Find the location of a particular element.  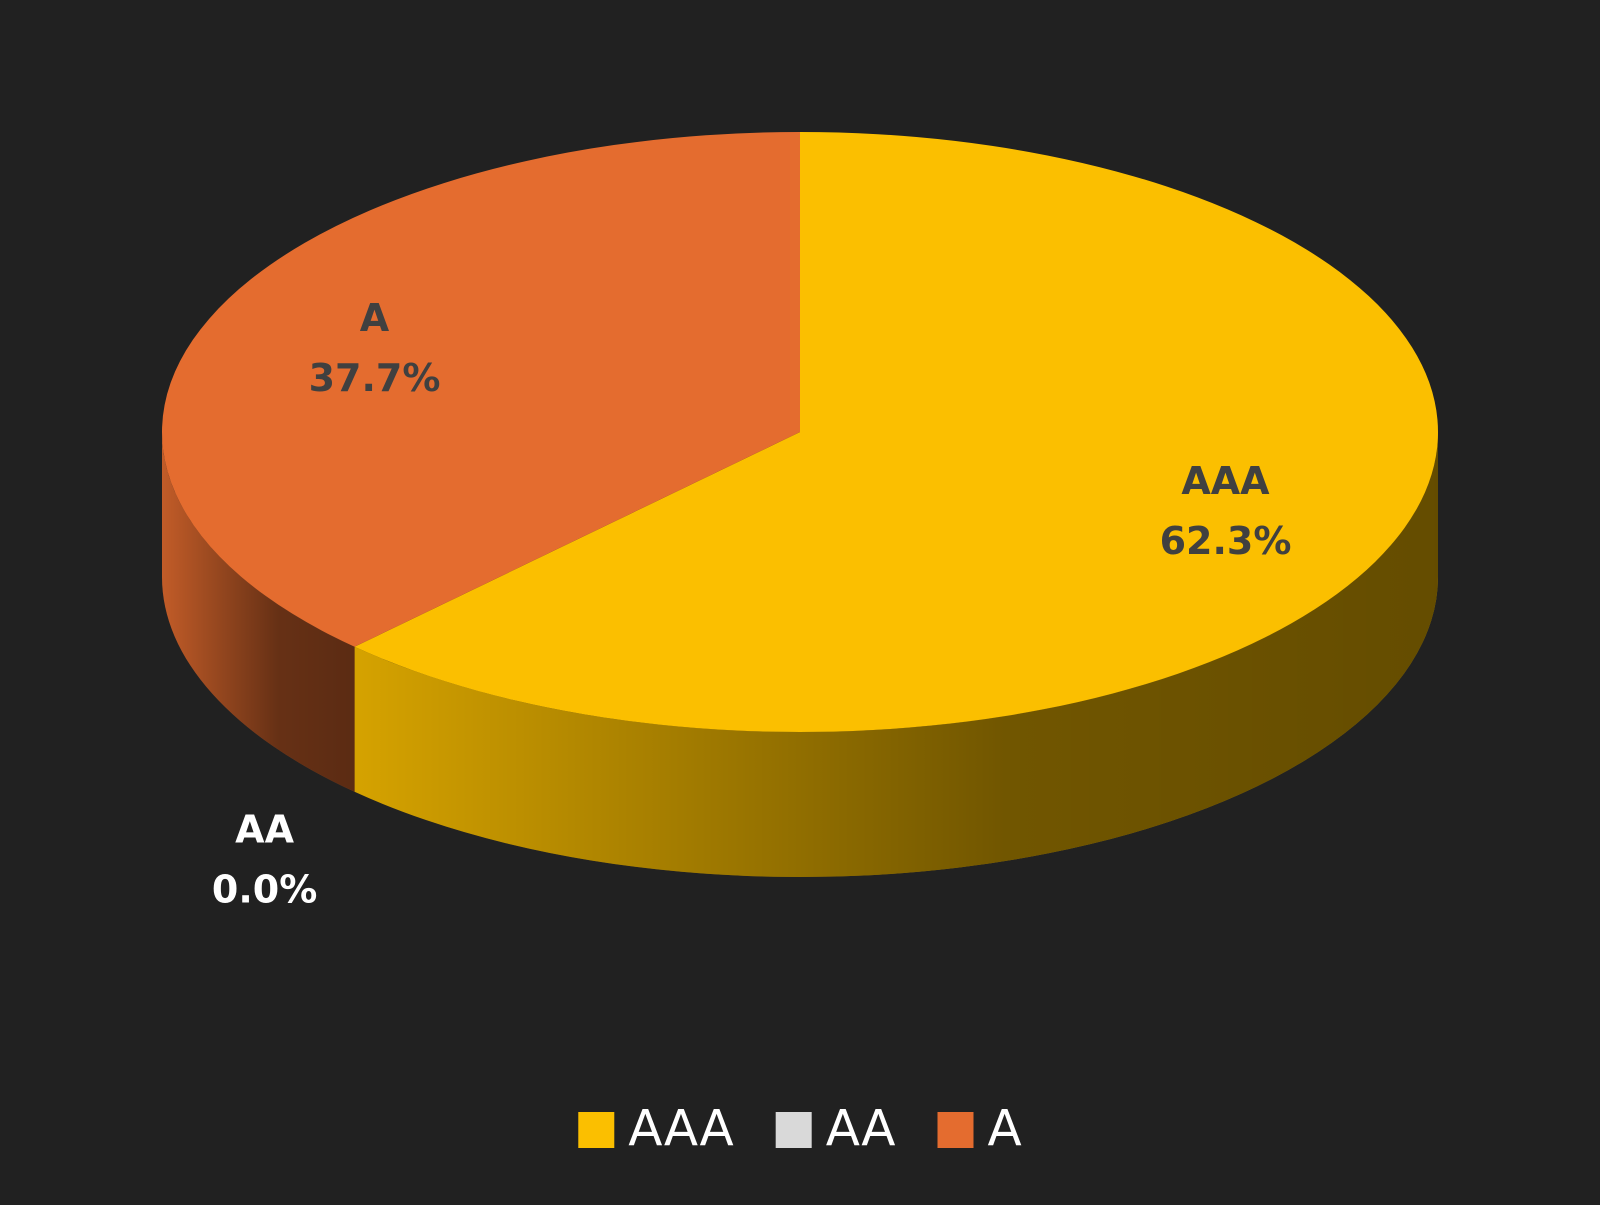

legend-label: A is located at coordinates (1005, 1129).